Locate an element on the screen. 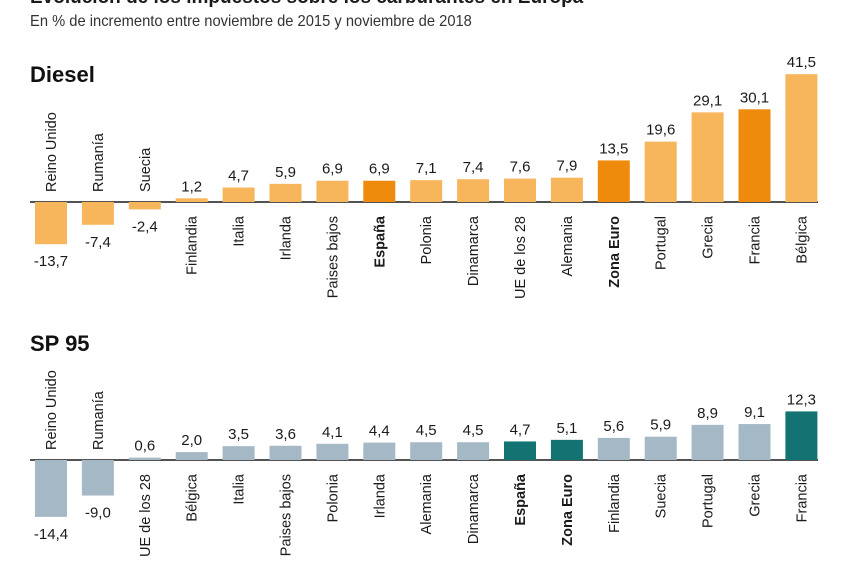 The image size is (847, 564). sp95-value-label: 5,6 is located at coordinates (613, 426).